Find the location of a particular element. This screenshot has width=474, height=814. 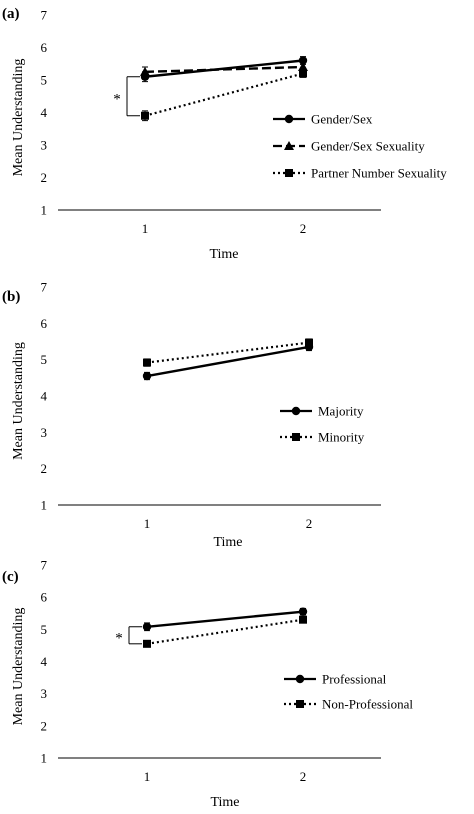

series-majority is located at coordinates (228, 361).